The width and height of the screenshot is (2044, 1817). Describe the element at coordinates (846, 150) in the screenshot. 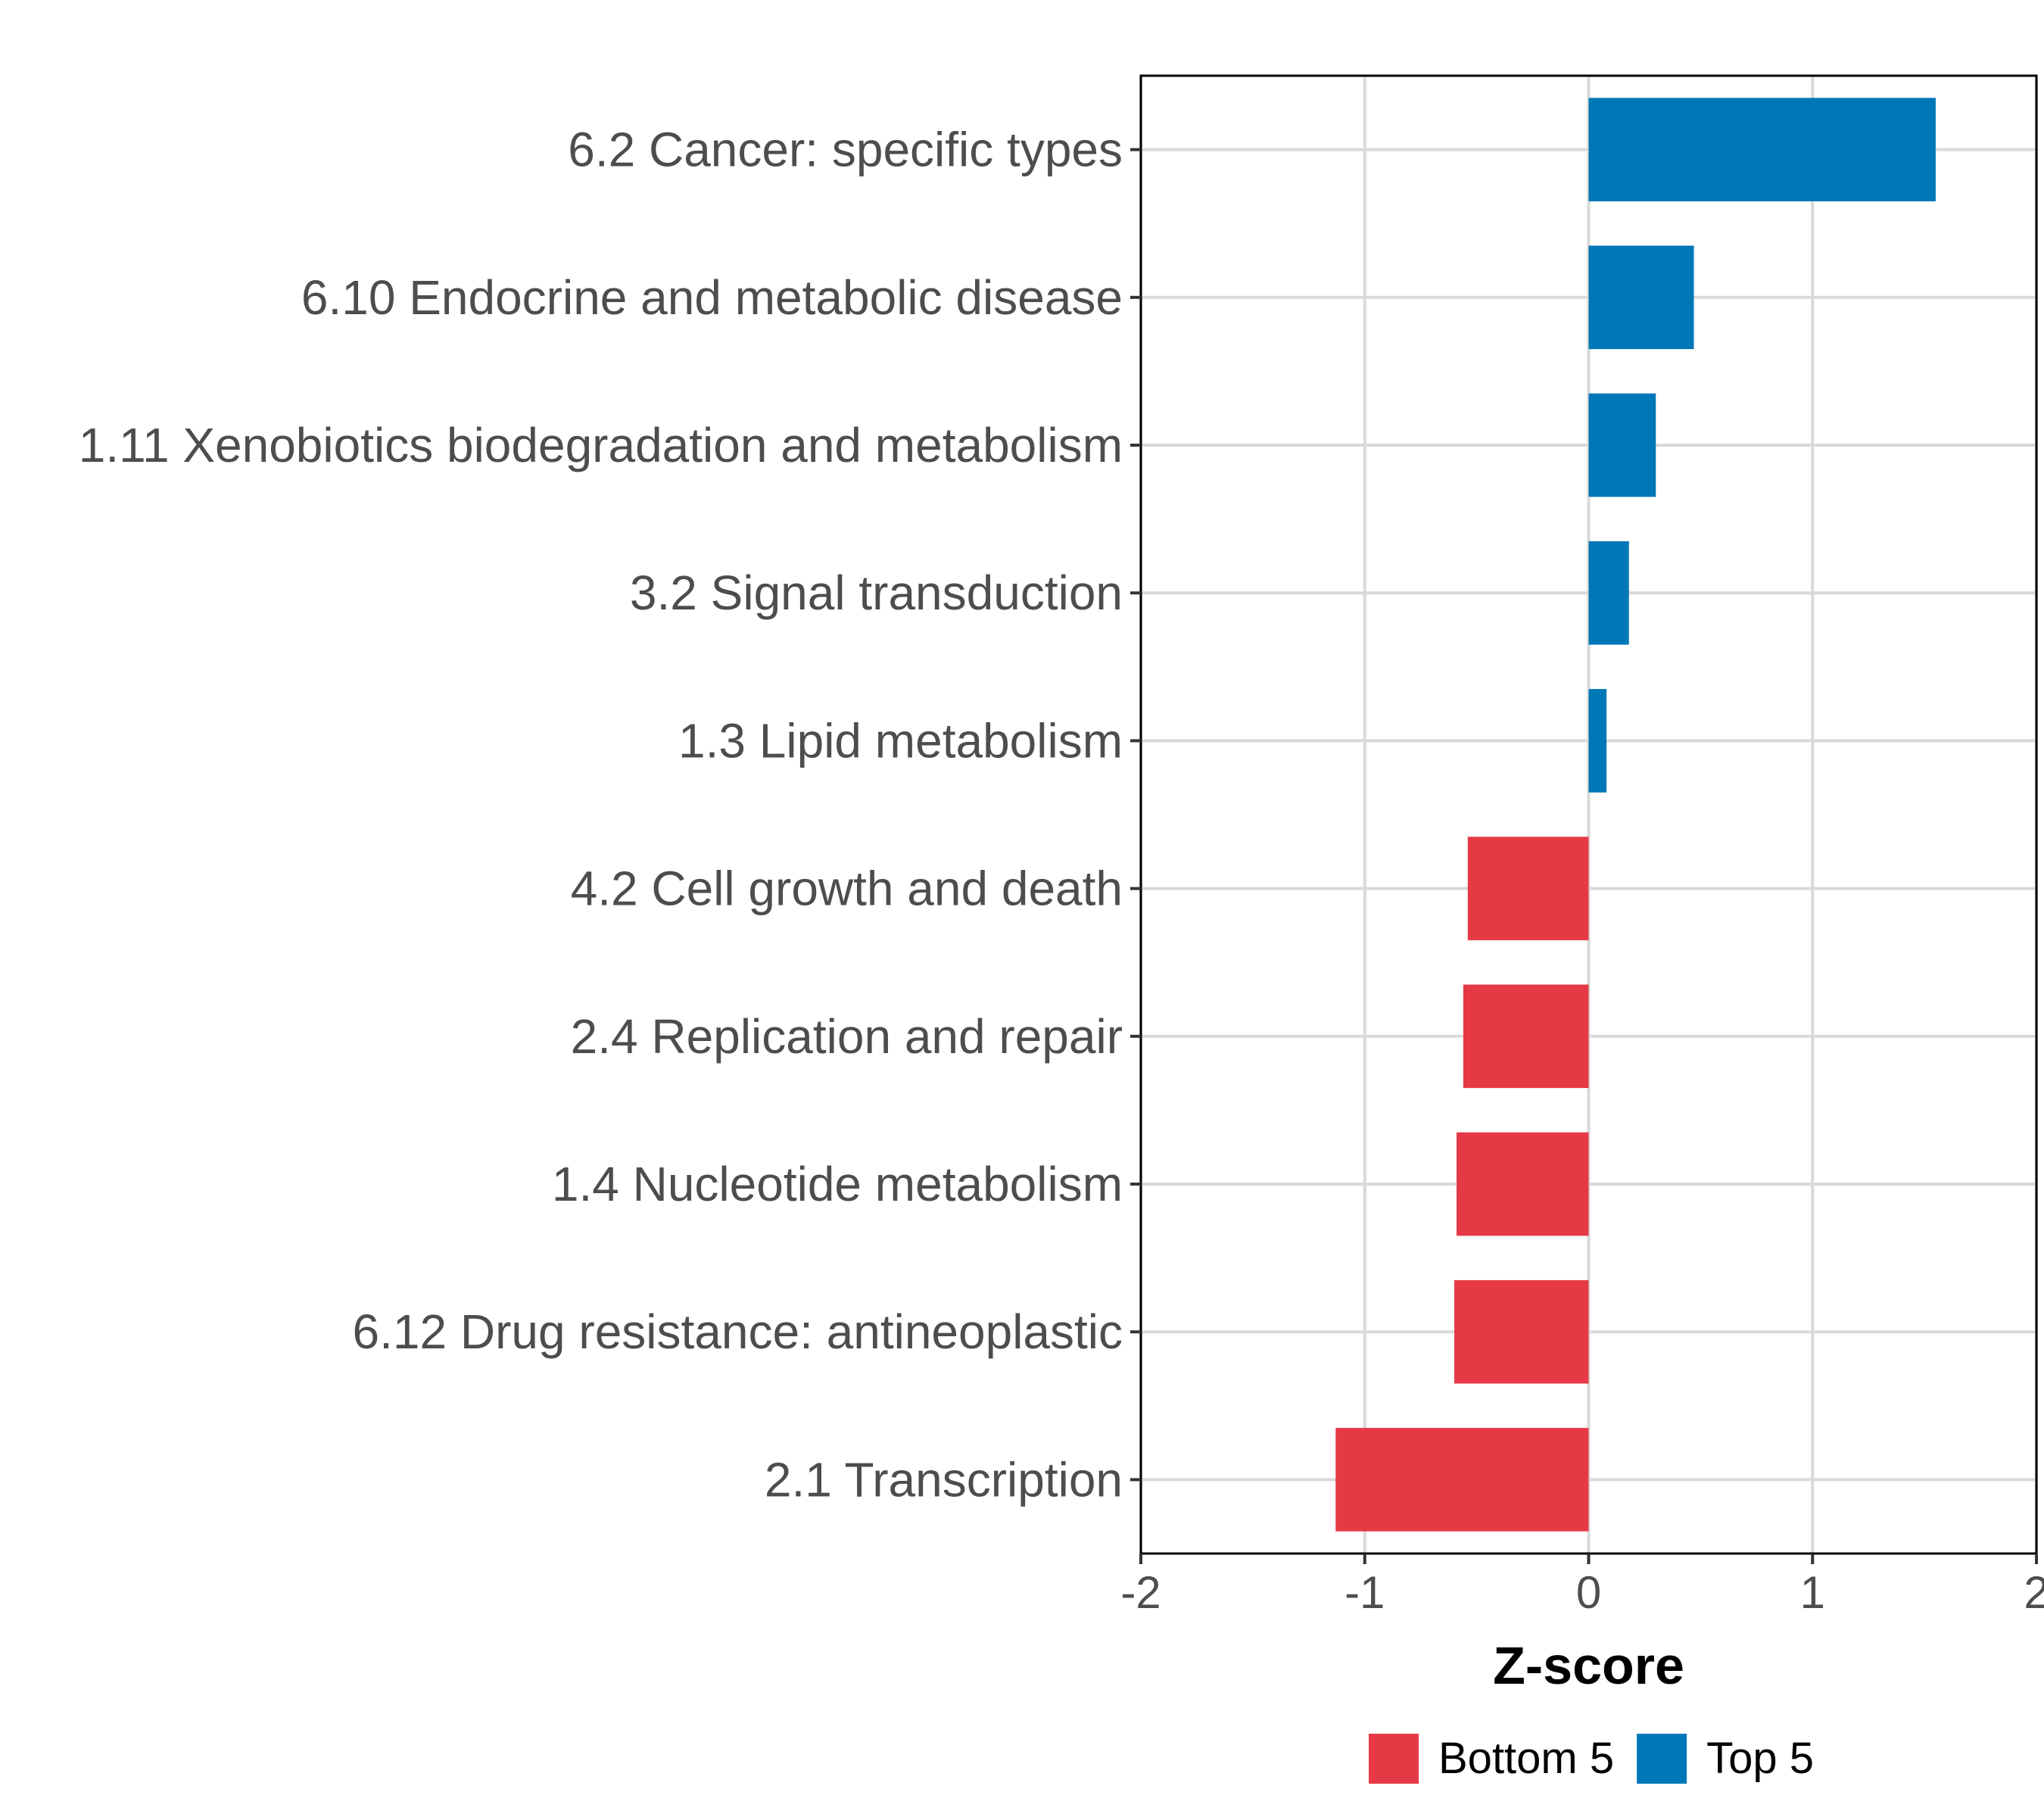

I see `y-tick-label: 6.2 Cancer: specific types` at that location.